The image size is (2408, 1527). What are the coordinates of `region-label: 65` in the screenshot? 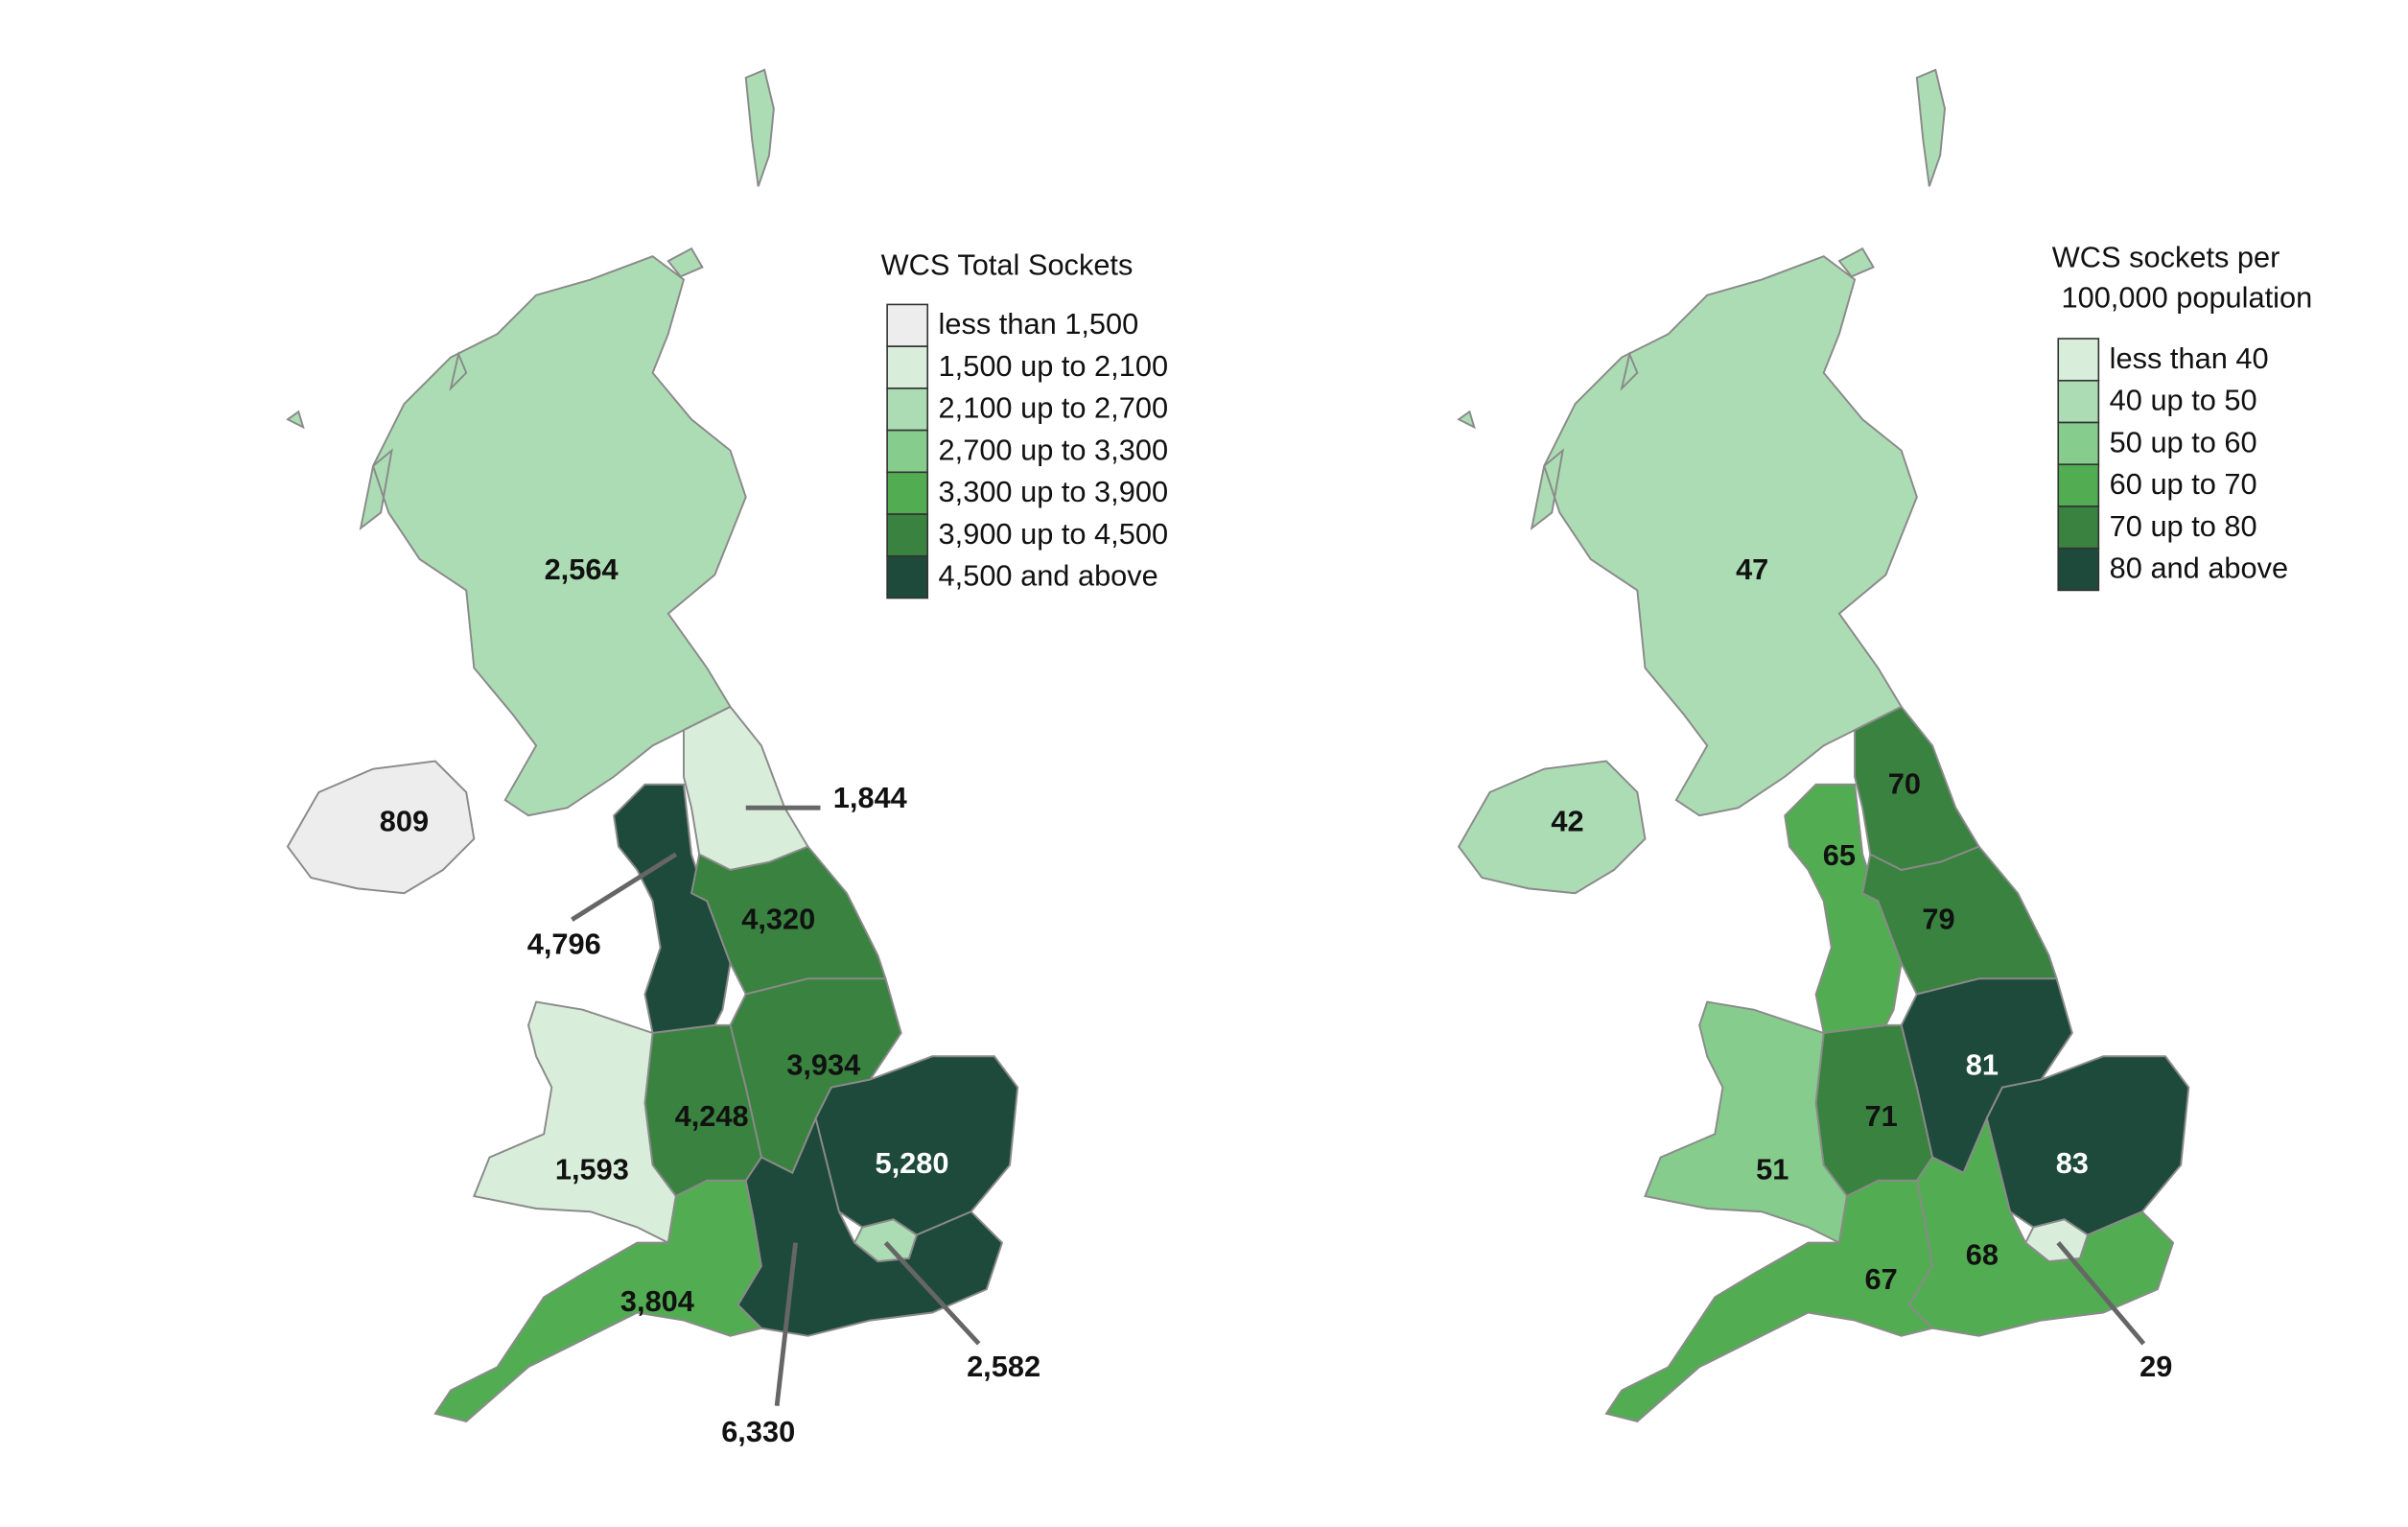 It's located at (1839, 855).